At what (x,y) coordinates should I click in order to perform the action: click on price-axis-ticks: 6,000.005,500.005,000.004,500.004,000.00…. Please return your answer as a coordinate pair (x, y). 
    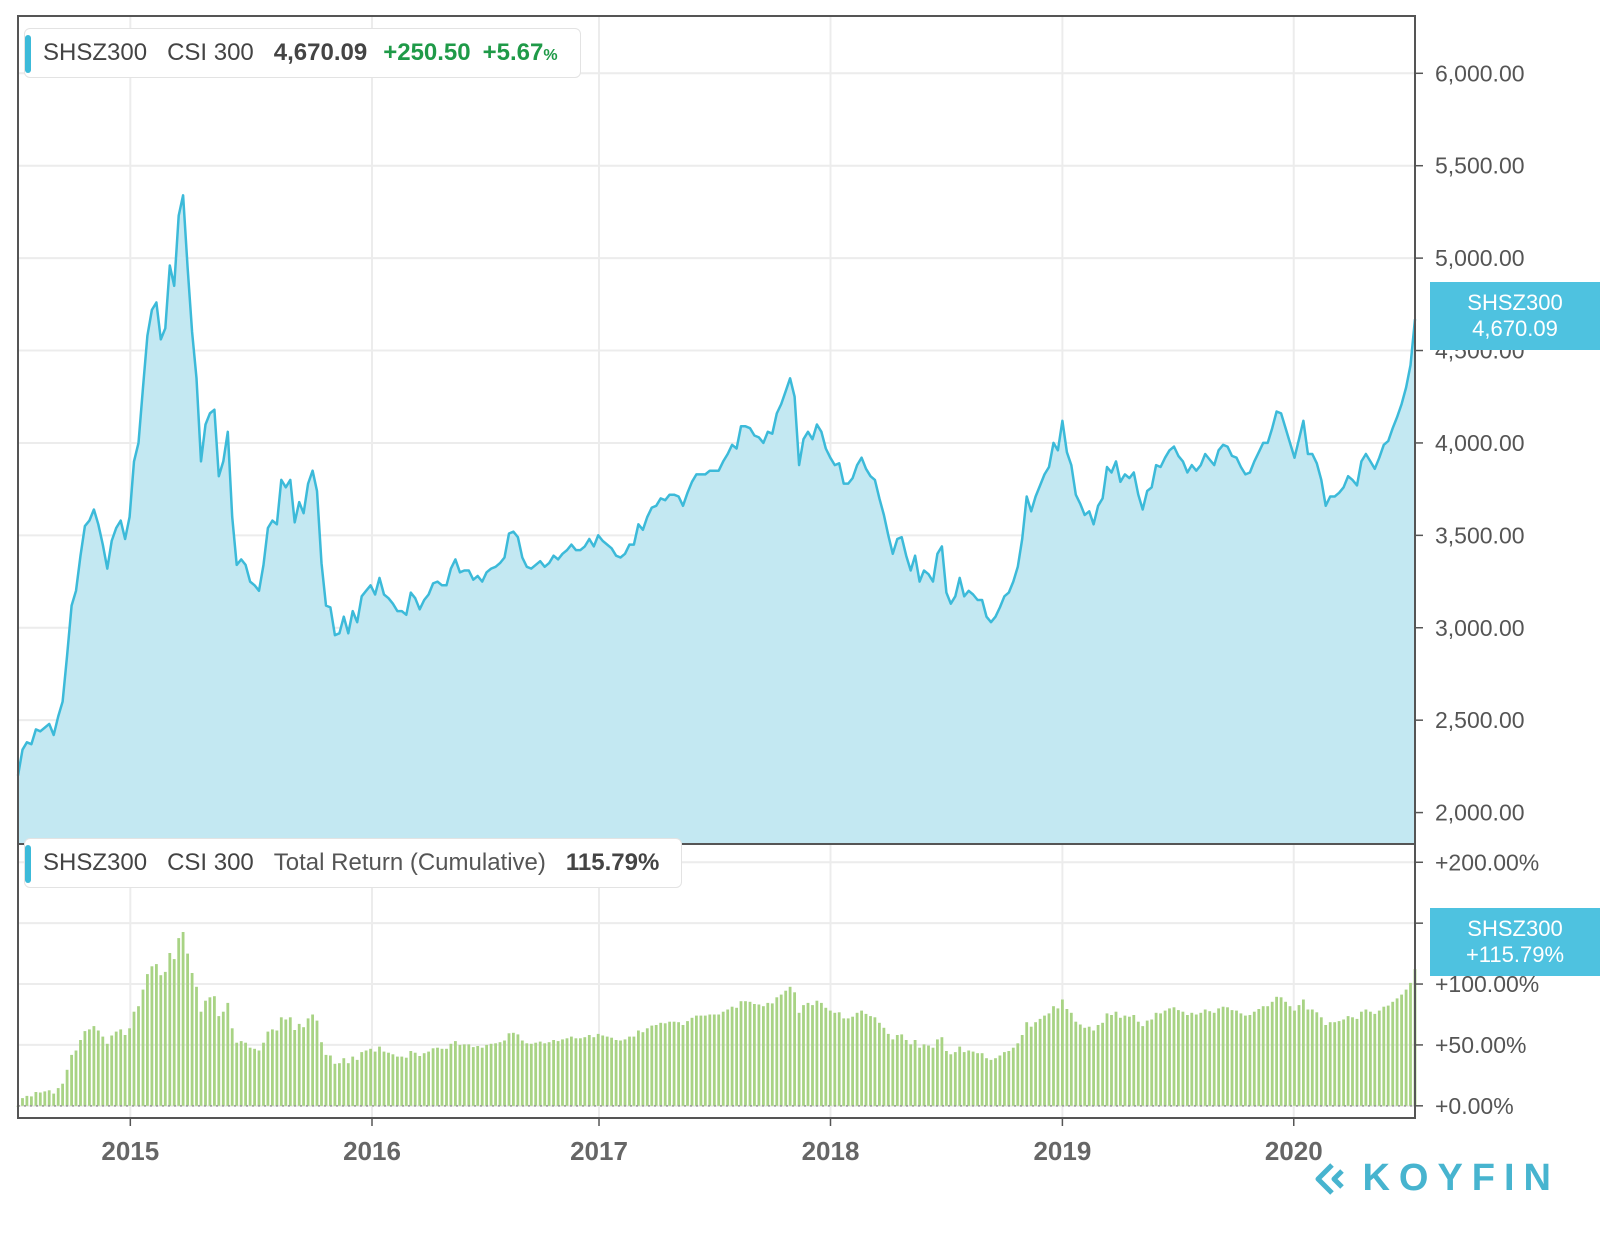
    Looking at the image, I should click on (1470, 443).